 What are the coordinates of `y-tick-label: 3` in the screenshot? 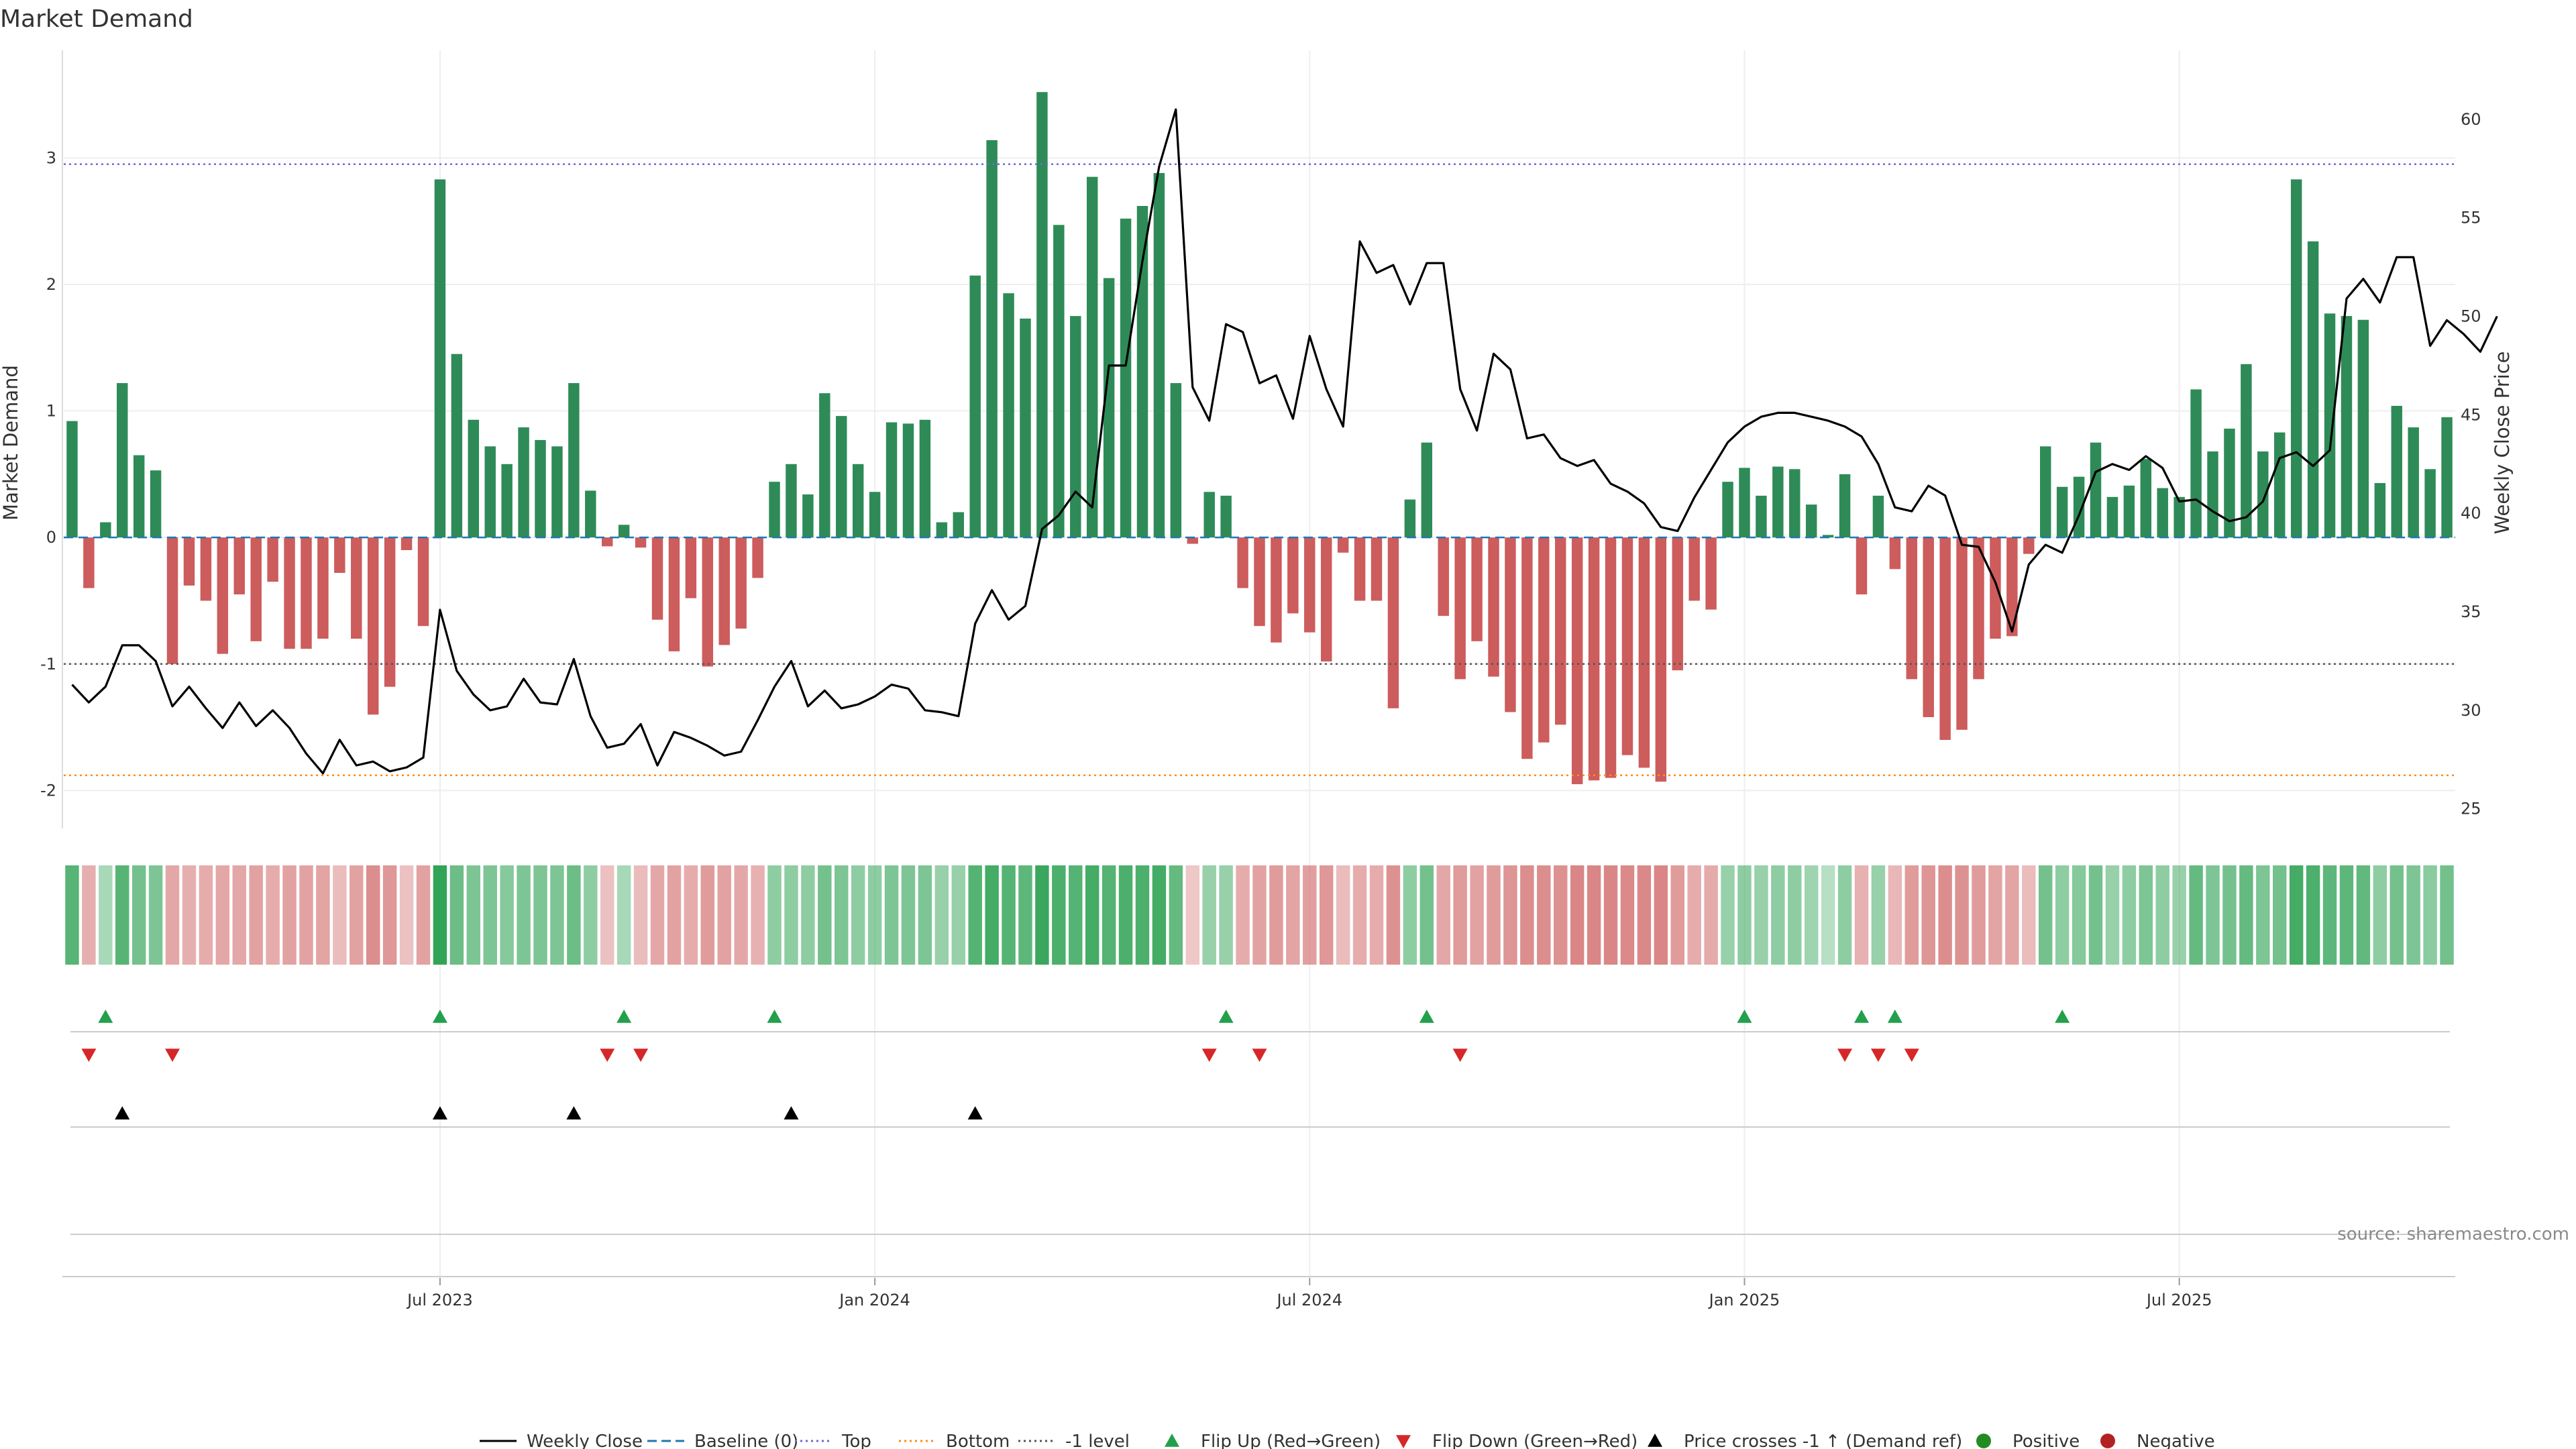 It's located at (51, 157).